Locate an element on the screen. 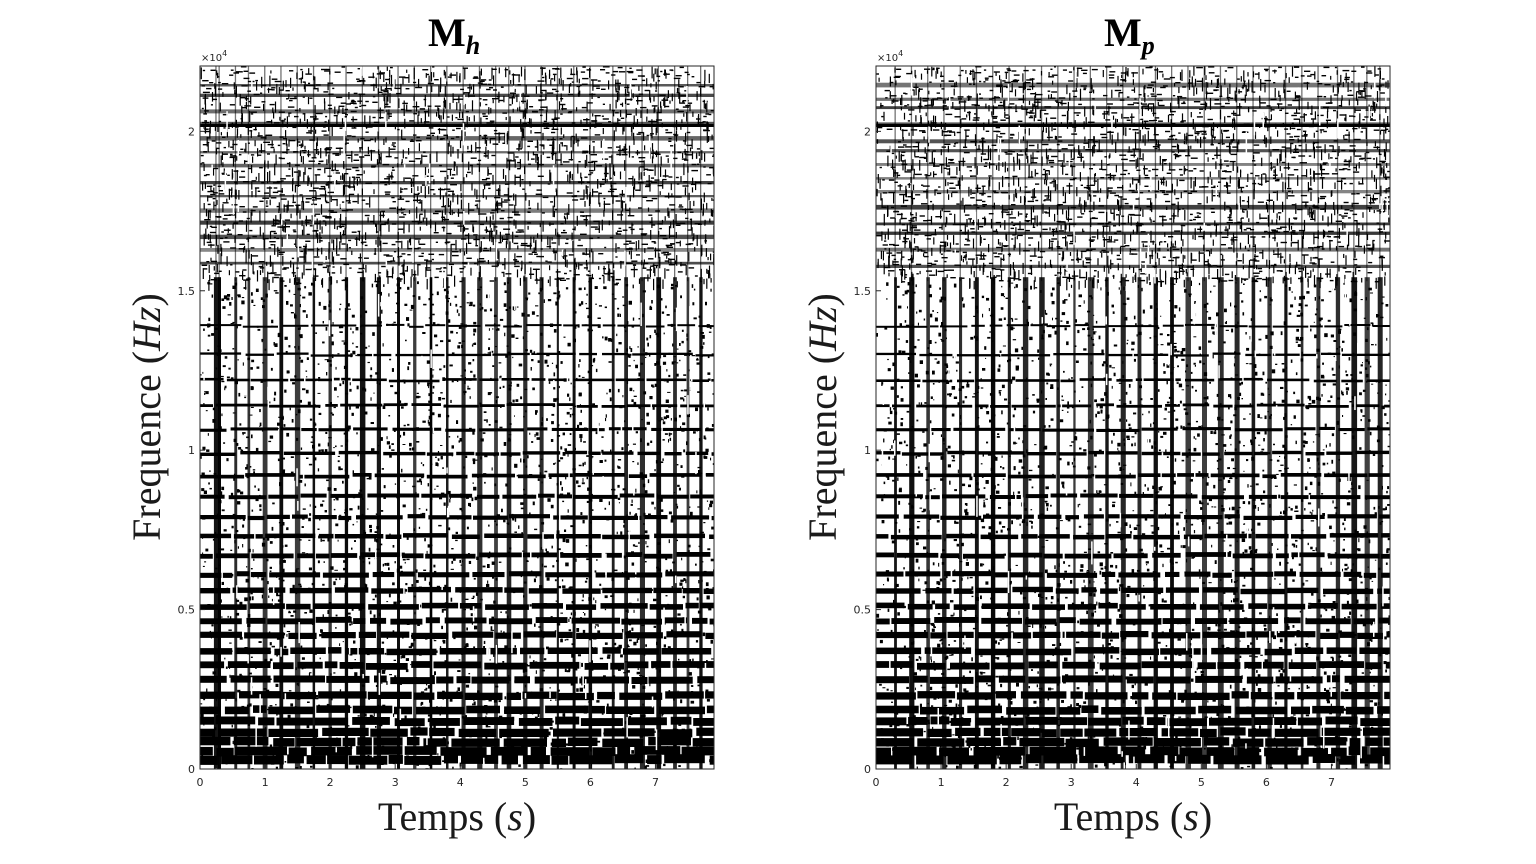 Image resolution: width=1536 pixels, height=864 pixels. chart-title: Mh is located at coordinates (454, 35).